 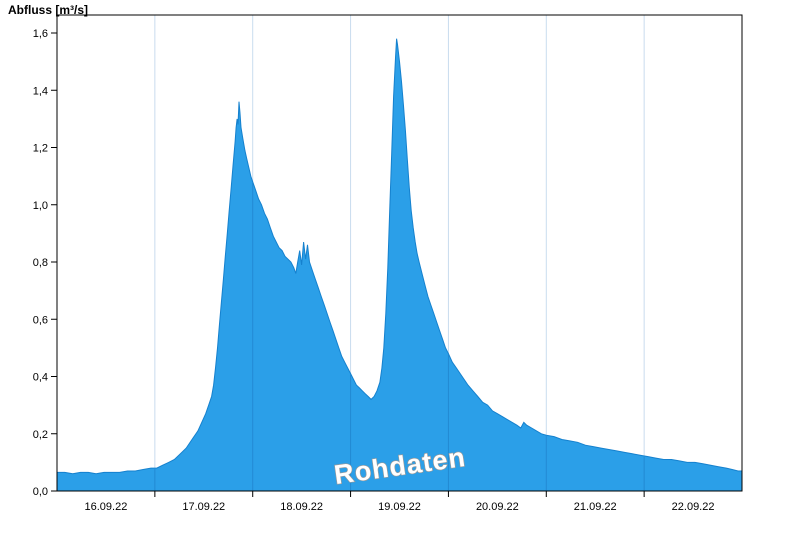 What do you see at coordinates (48, 10) in the screenshot?
I see `y-axis-title: Abfluss [m³/s]` at bounding box center [48, 10].